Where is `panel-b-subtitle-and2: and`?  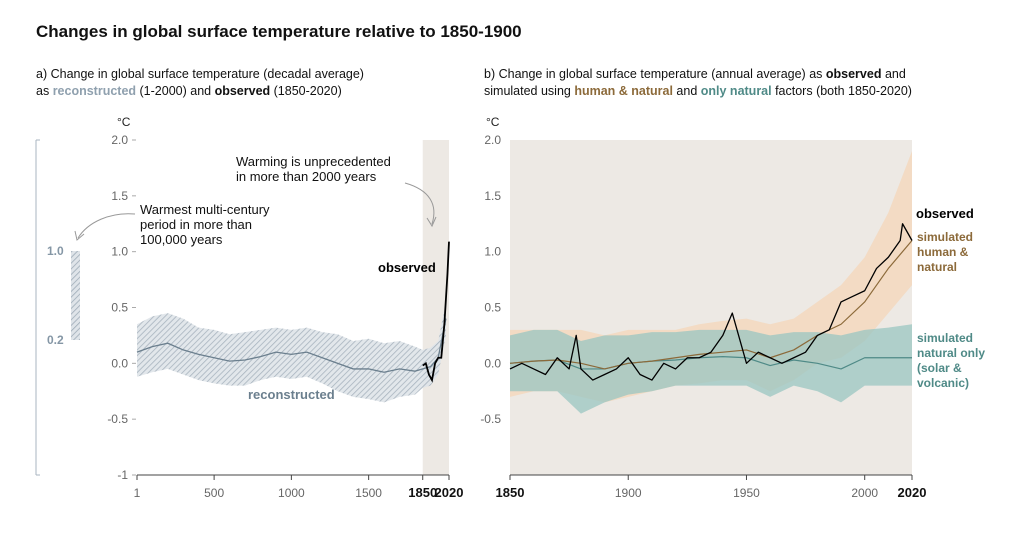
panel-b-subtitle-and2: and is located at coordinates (686, 91).